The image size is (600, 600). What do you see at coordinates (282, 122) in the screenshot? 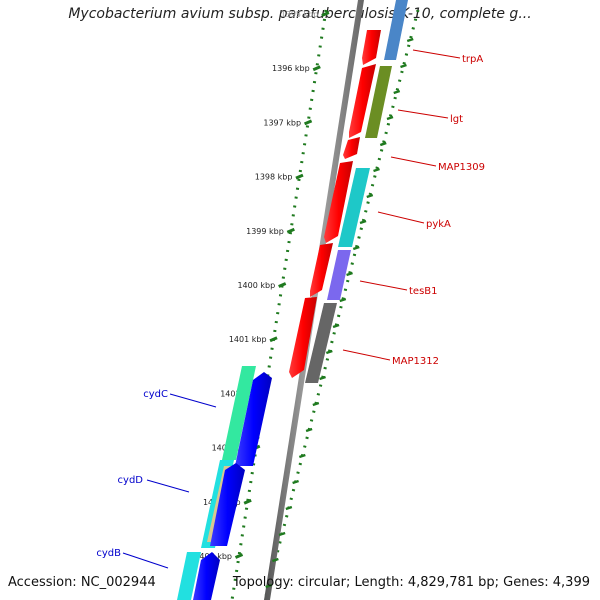
I see `ruler-tick-label: 1397 kbp` at bounding box center [282, 122].